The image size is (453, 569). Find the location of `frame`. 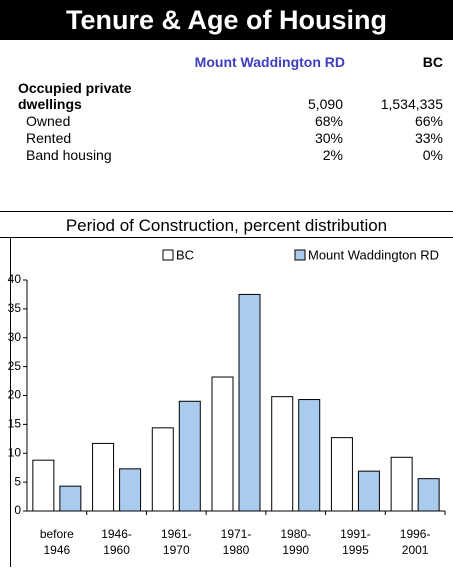

frame is located at coordinates (10, 402).